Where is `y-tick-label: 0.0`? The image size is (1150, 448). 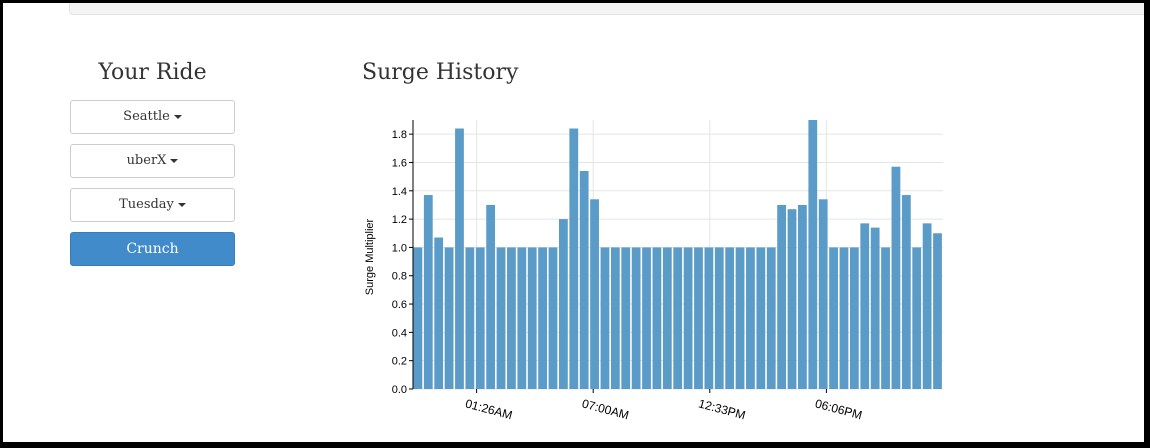
y-tick-label: 0.0 is located at coordinates (399, 390).